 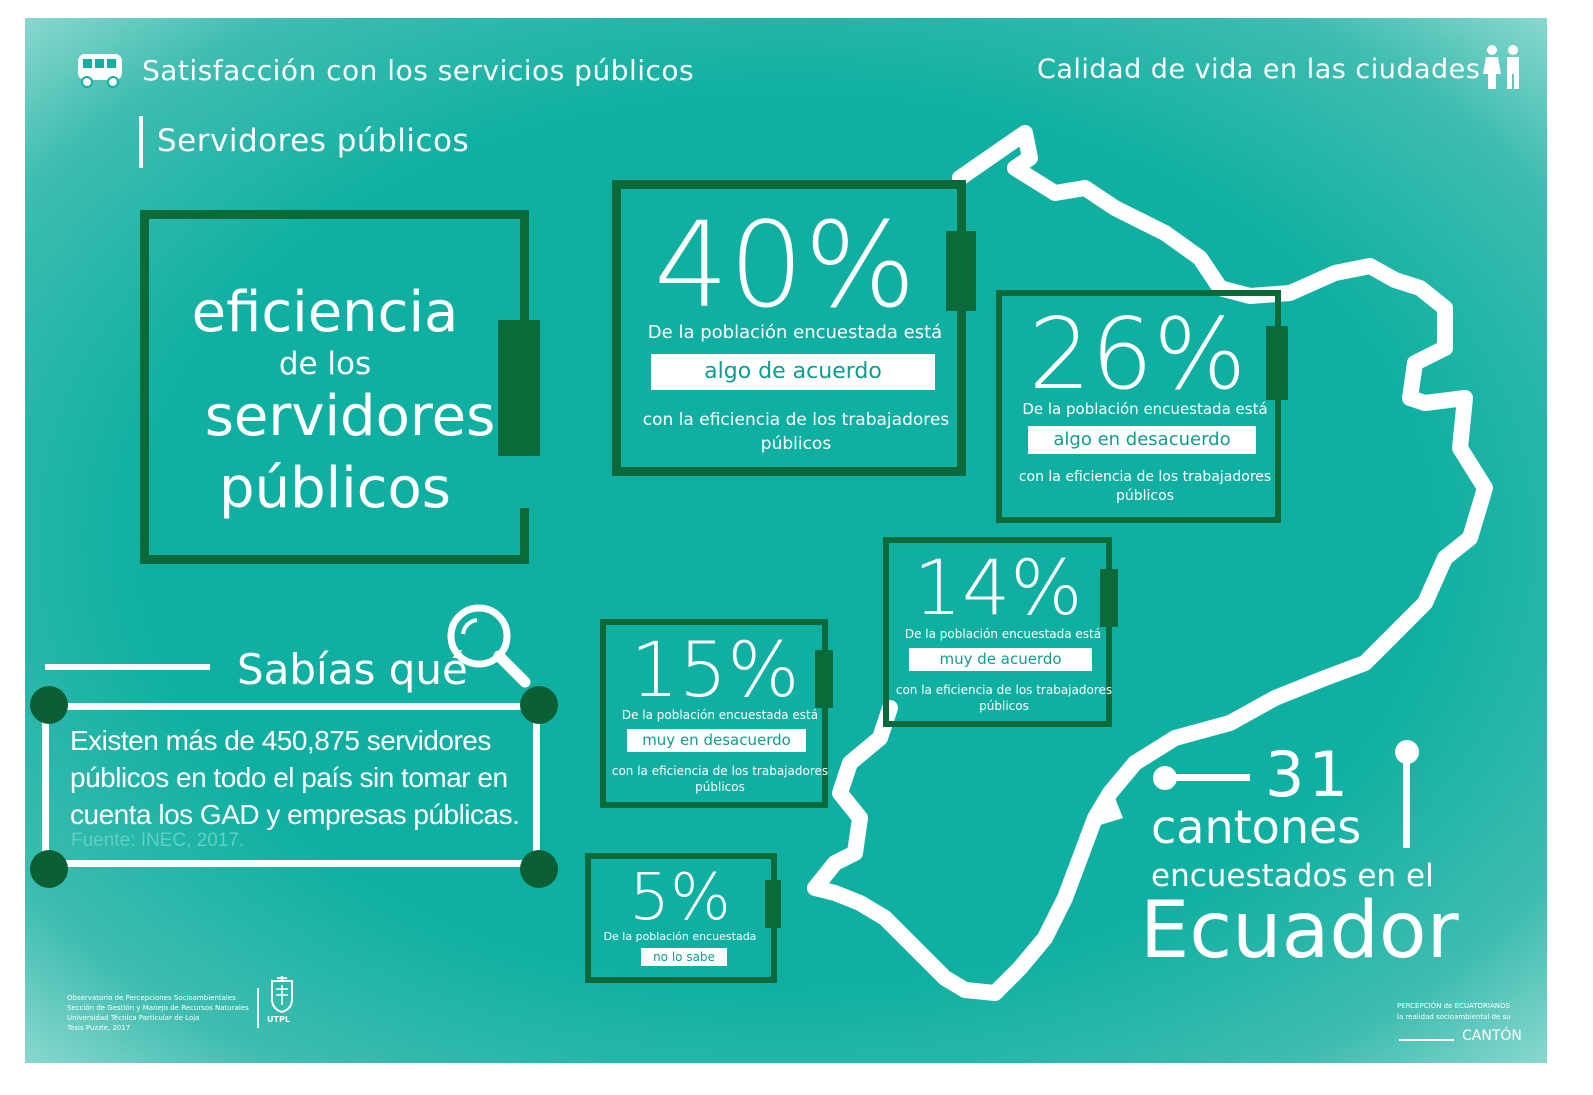 What do you see at coordinates (716, 740) in the screenshot?
I see `stat-15-label: muy en desacuerdo` at bounding box center [716, 740].